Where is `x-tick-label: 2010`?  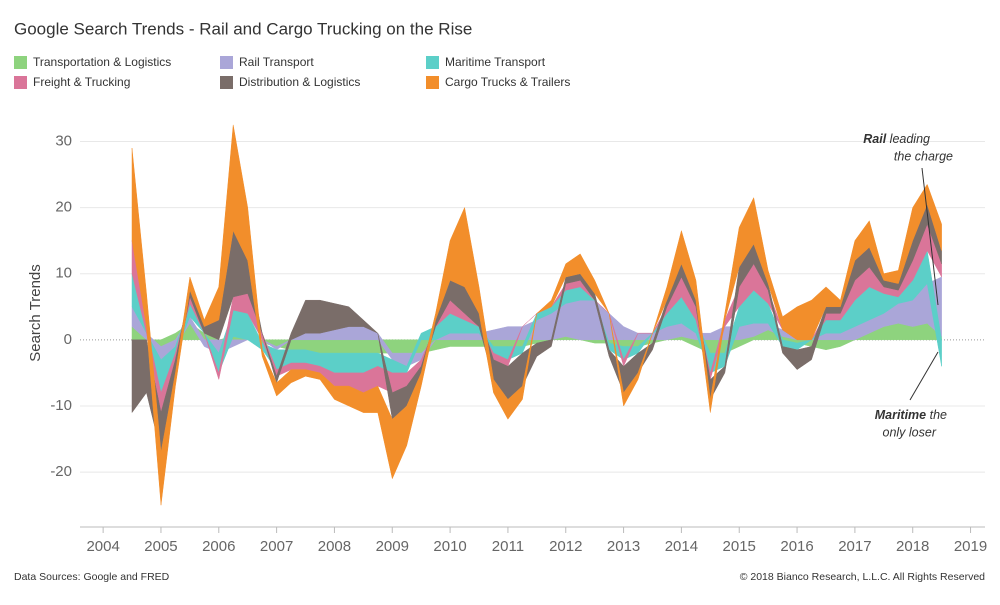 x-tick-label: 2010 is located at coordinates (449, 546).